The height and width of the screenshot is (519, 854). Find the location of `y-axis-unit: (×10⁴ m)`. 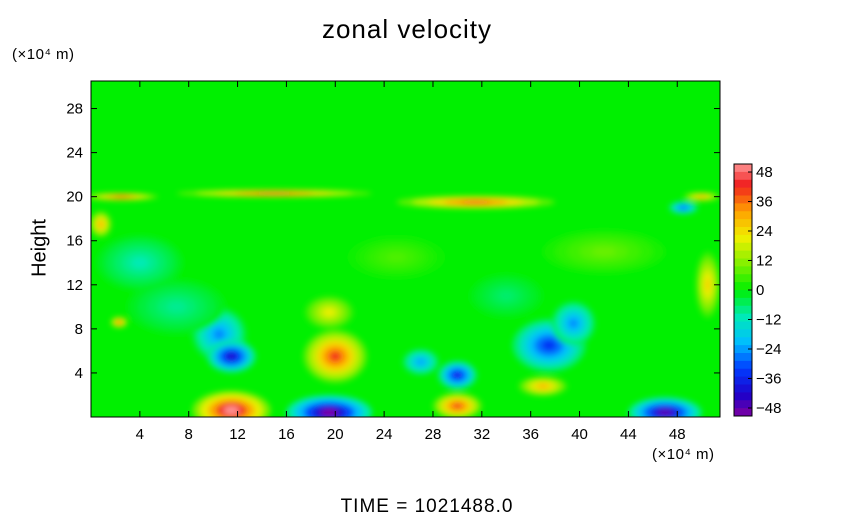

y-axis-unit: (×10⁴ m) is located at coordinates (43, 54).